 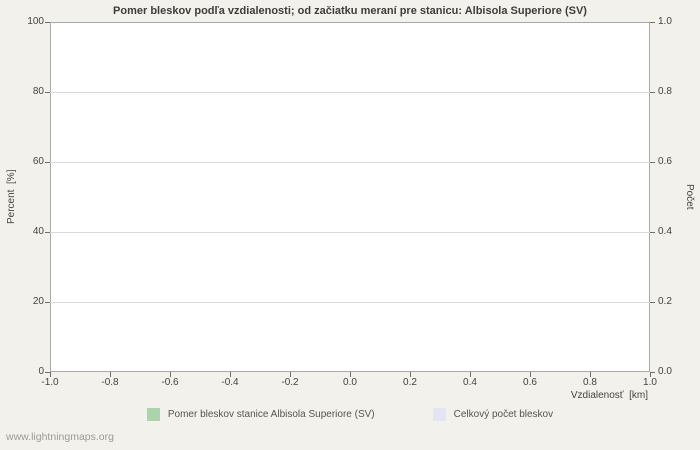 What do you see at coordinates (503, 414) in the screenshot?
I see `legend-label: Celkový počet bleskov` at bounding box center [503, 414].